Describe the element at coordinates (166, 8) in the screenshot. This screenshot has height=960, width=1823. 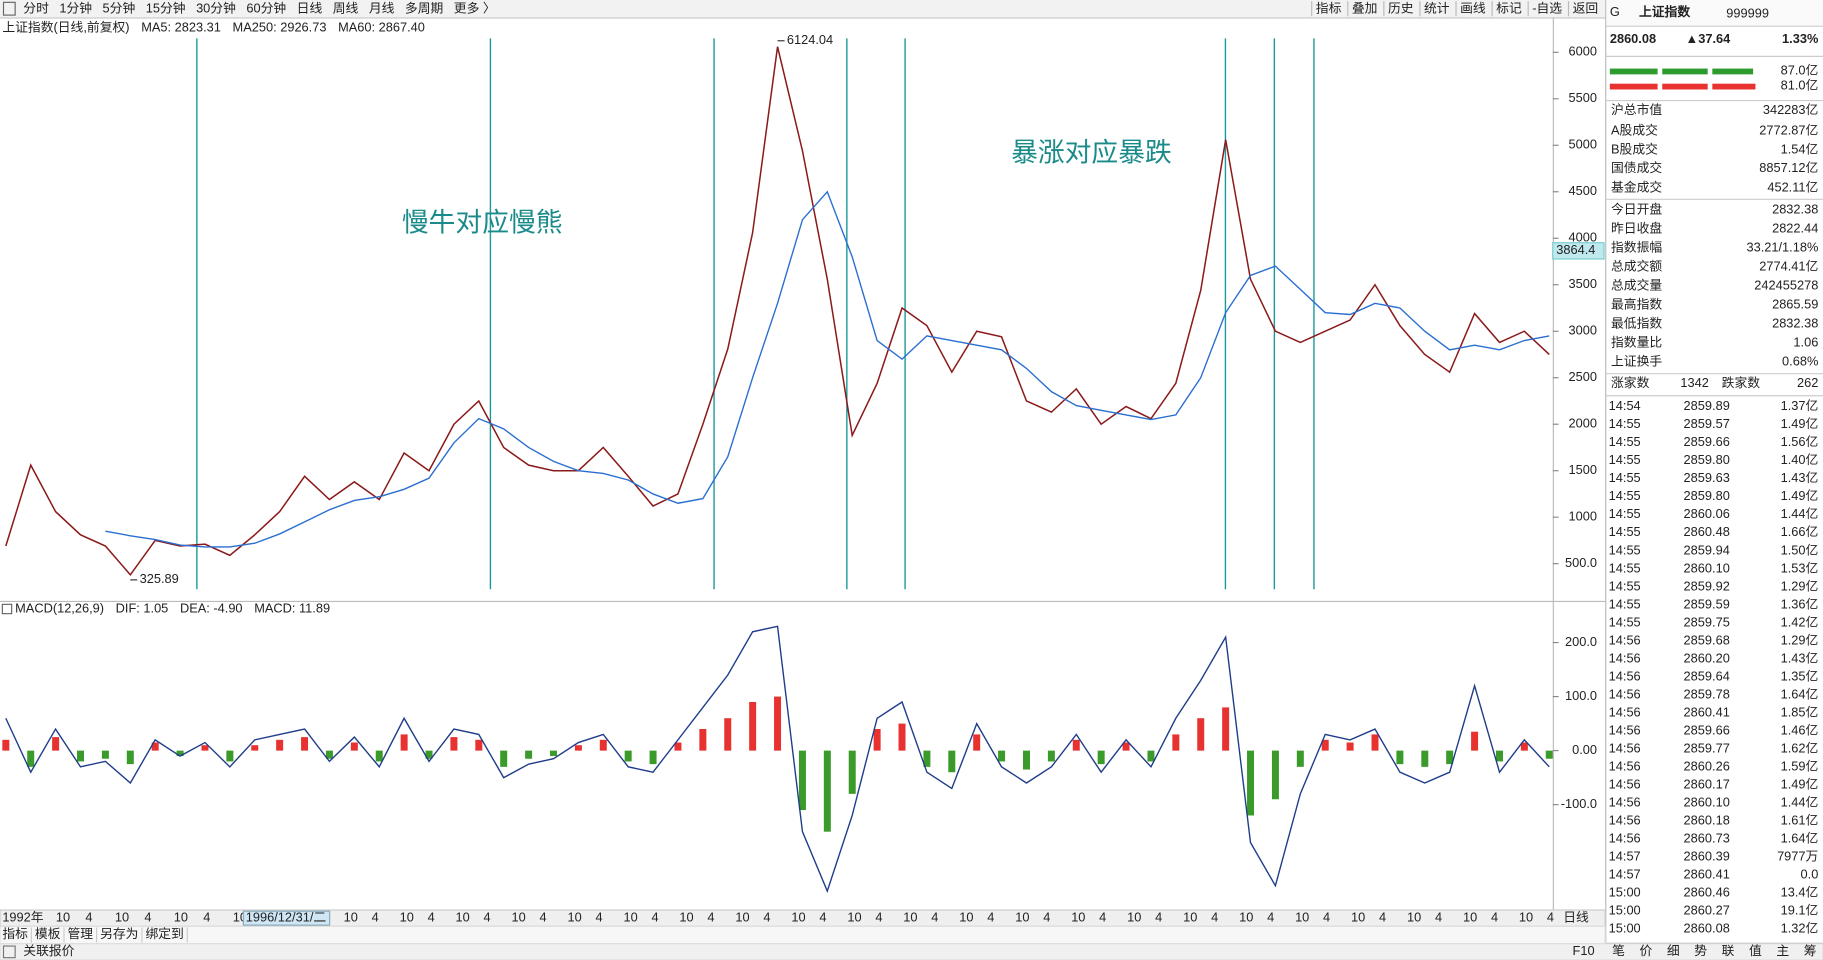
I see `period-tab: 15分钟` at that location.